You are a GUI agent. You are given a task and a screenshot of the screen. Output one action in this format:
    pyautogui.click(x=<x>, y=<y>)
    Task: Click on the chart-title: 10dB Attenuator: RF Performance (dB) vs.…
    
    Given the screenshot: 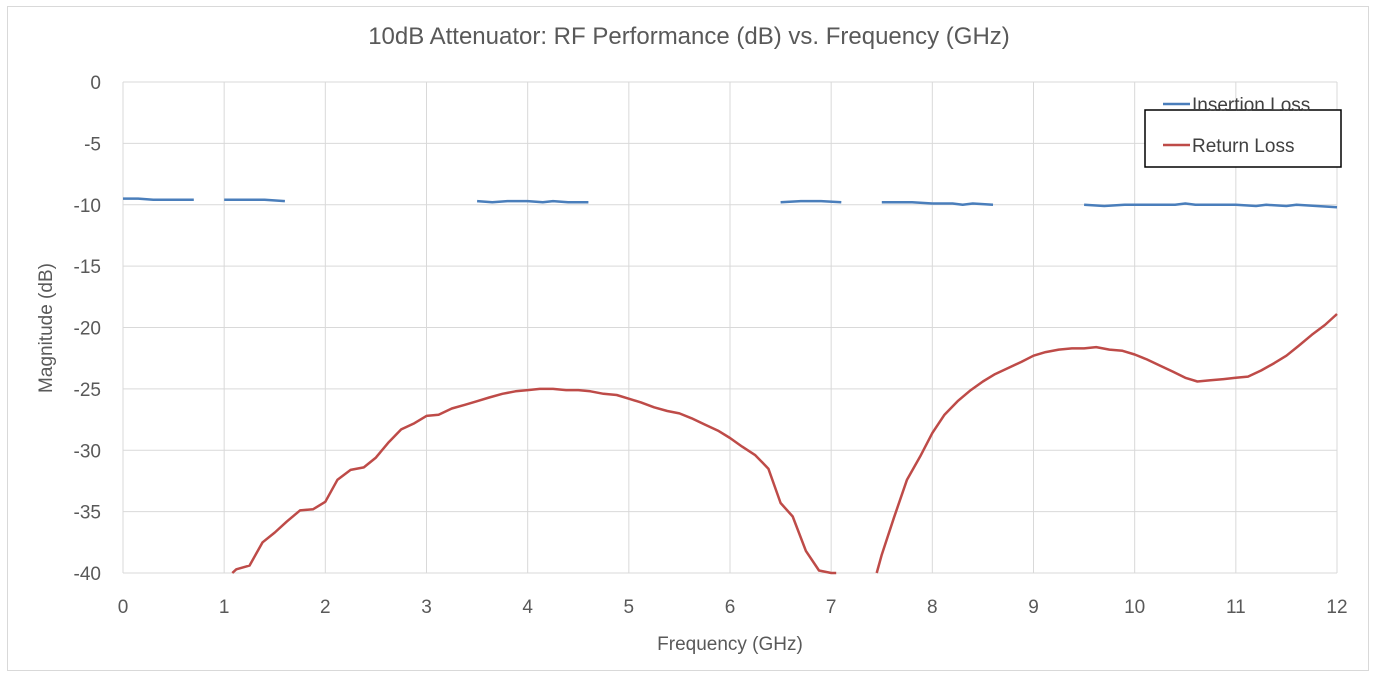 What is the action you would take?
    pyautogui.click(x=689, y=36)
    